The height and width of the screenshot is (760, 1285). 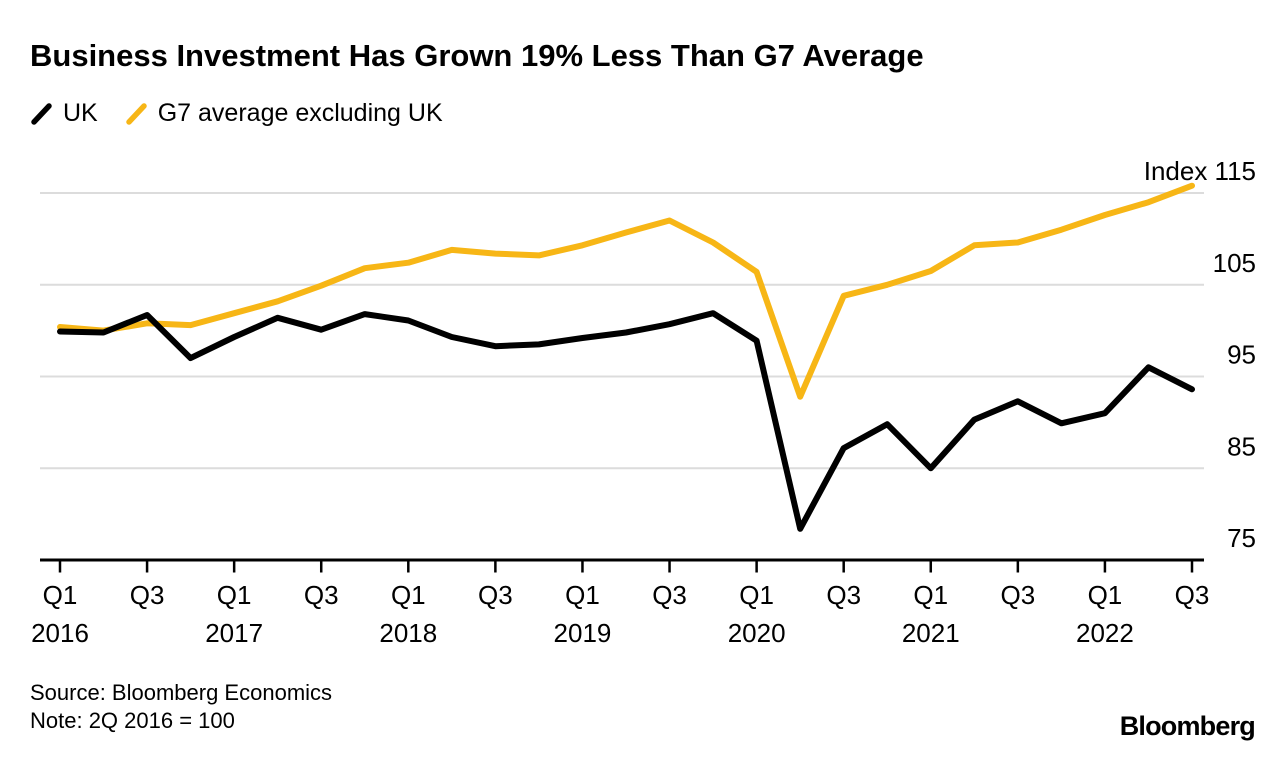 I want to click on legend-label-uk: UK, so click(x=80, y=113).